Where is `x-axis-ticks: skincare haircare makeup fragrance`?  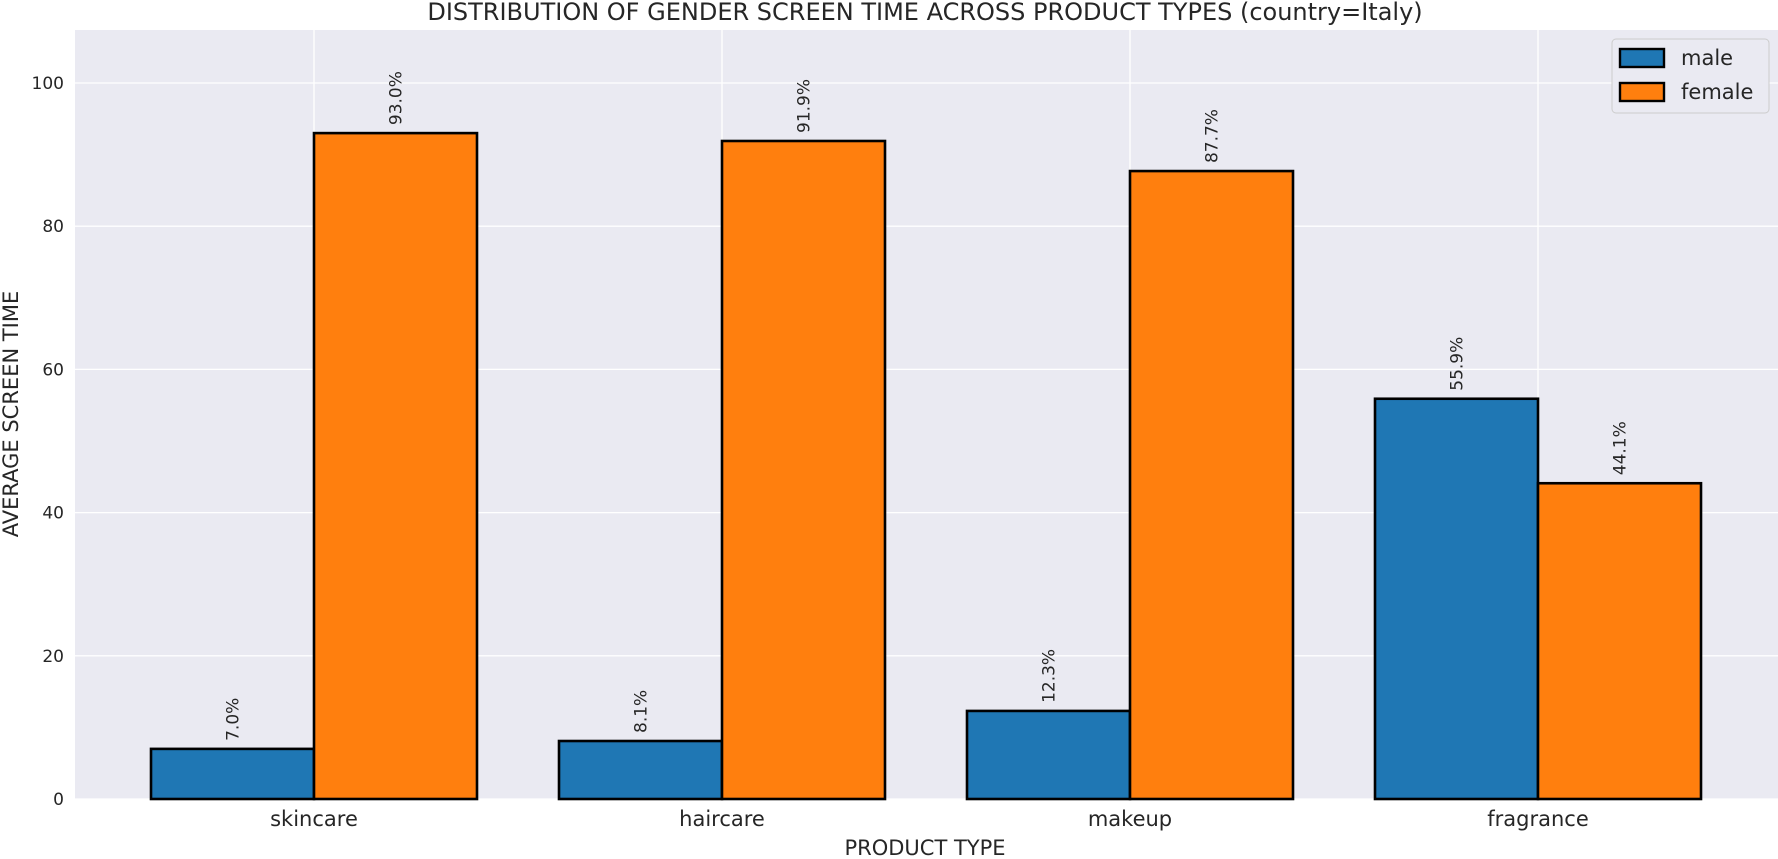 x-axis-ticks: skincare haircare makeup fragrance is located at coordinates (929, 819).